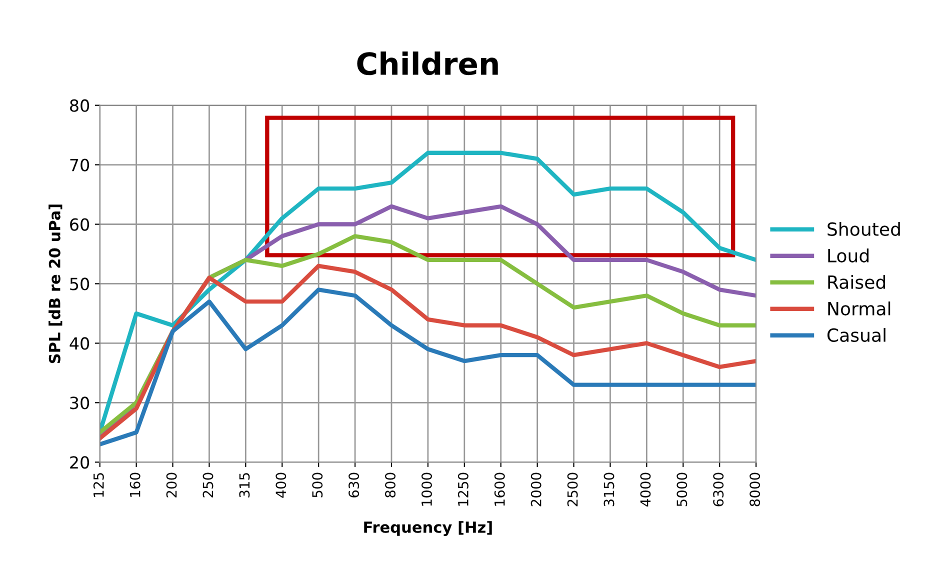 This screenshot has width=951, height=585. I want to click on x-tick-label: 125, so click(98, 485).